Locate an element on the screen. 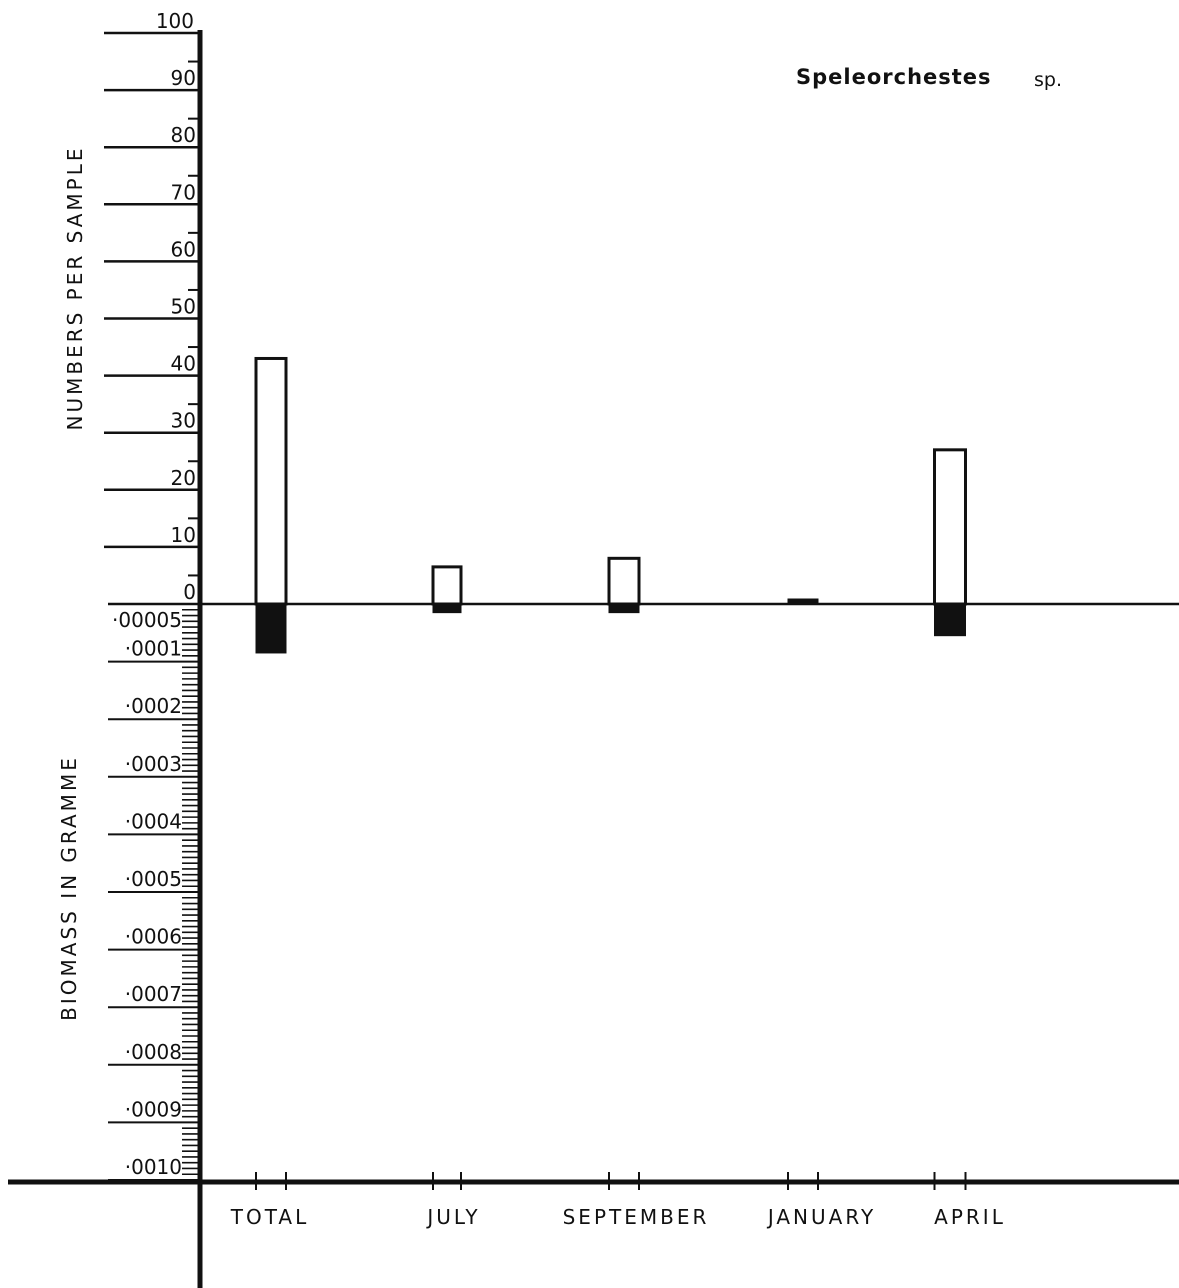 Image resolution: width=1179 pixels, height=1288 pixels. category-label: TOTAL is located at coordinates (269, 1217).